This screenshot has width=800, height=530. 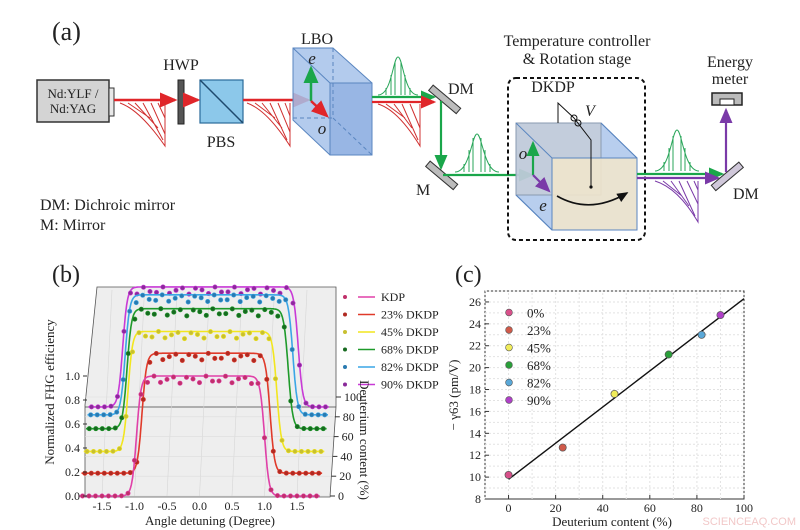 What do you see at coordinates (543, 205) in the screenshot?
I see `dkdp-e-label: e` at bounding box center [543, 205].